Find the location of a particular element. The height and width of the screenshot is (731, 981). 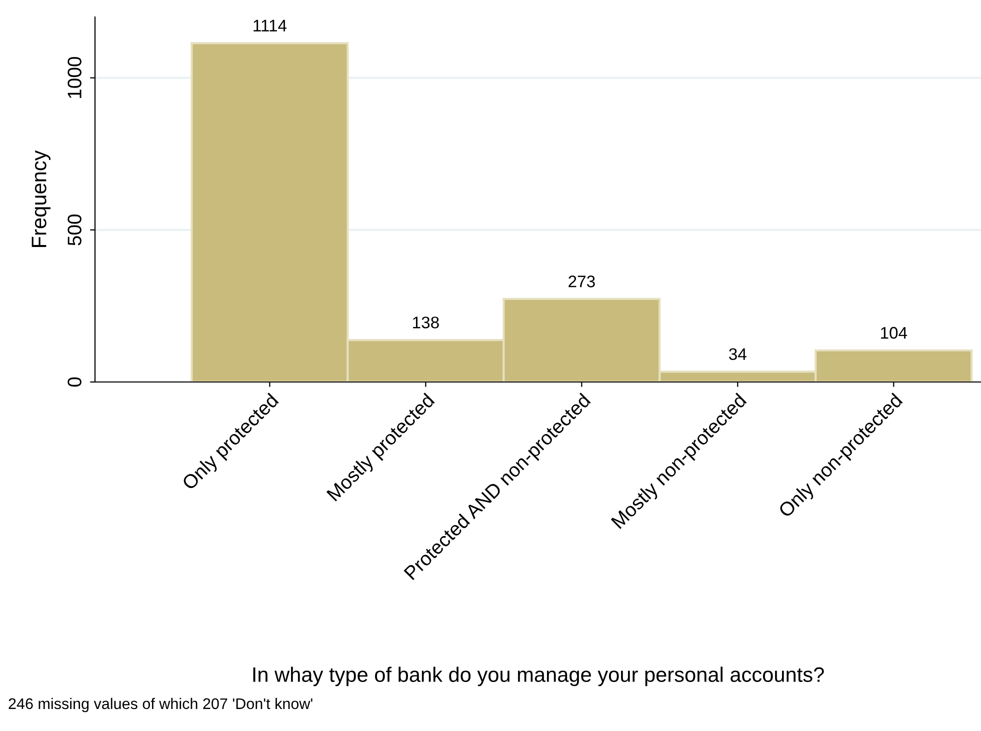

y-axis-title: Frequency is located at coordinates (41, 198).